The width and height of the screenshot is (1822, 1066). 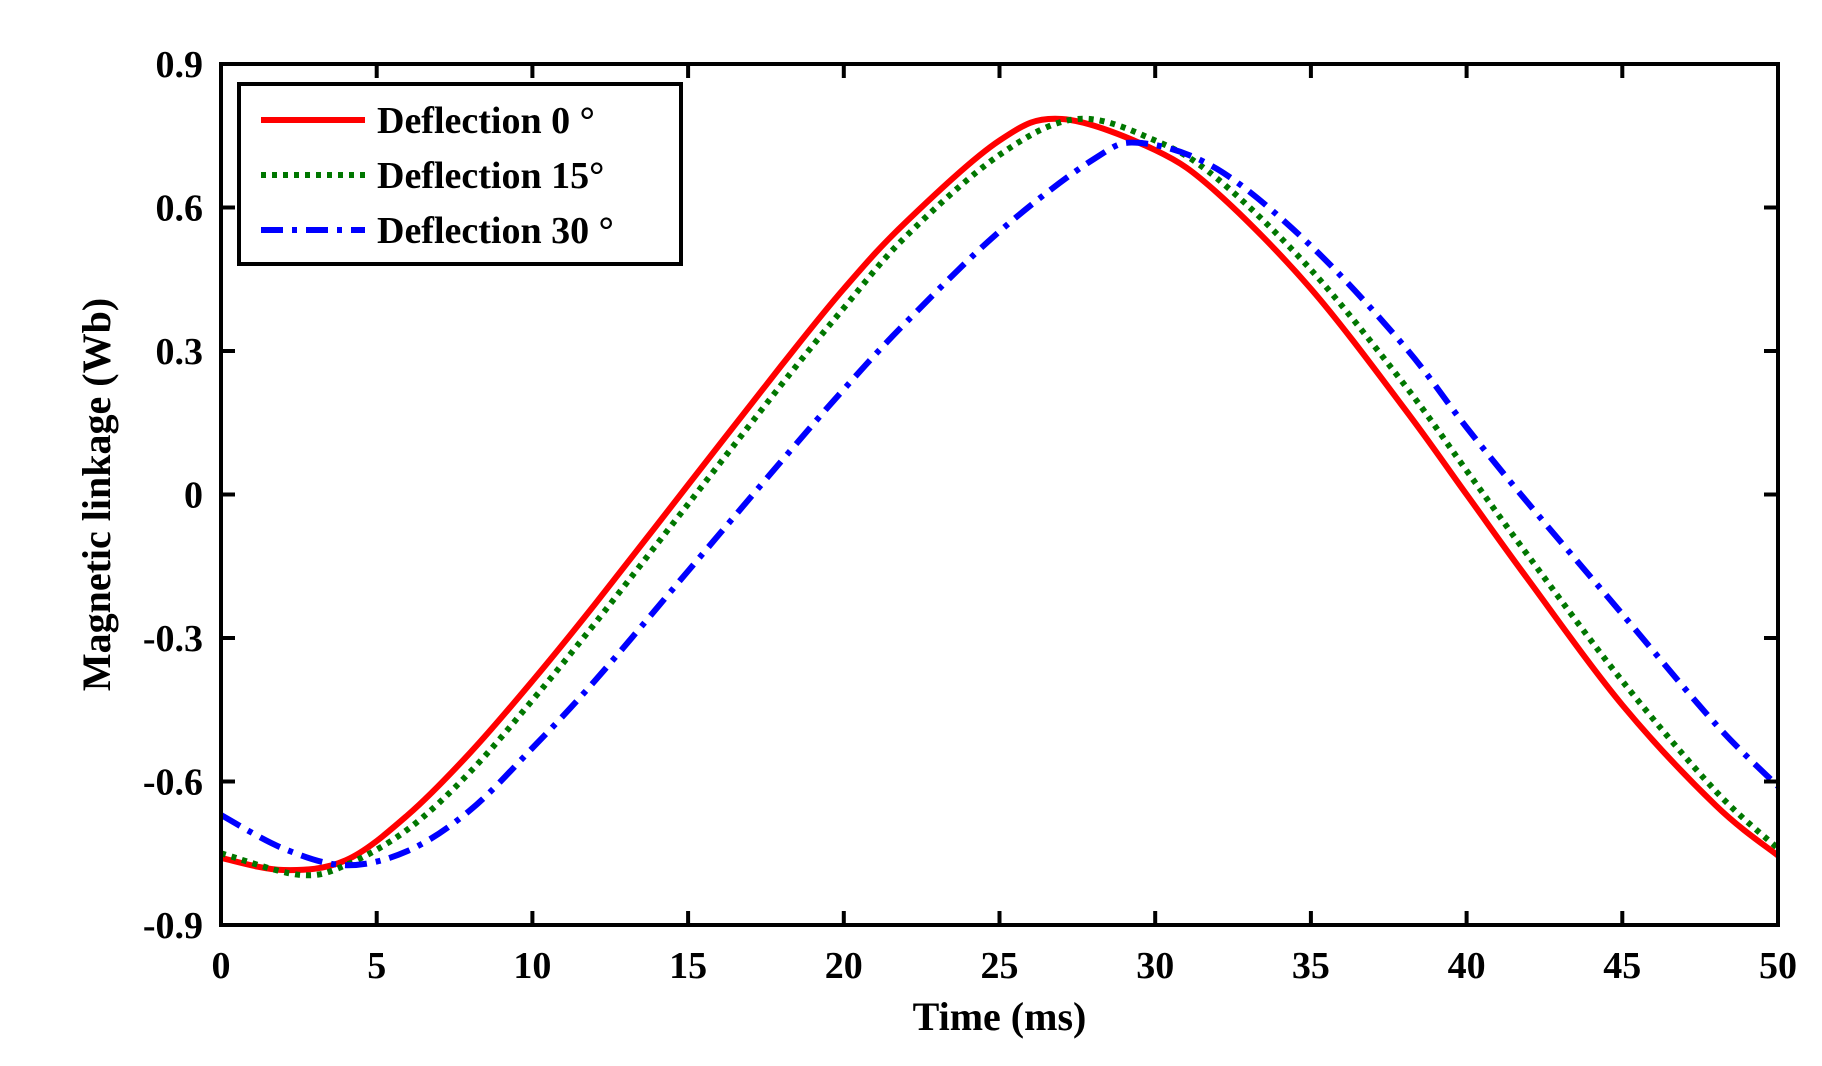 I want to click on y-tick-label: -0.3, so click(x=173, y=639).